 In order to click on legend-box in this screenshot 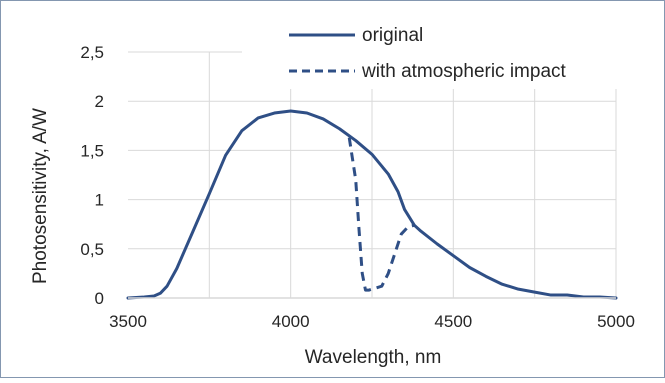, I will do `click(453, 45)`.